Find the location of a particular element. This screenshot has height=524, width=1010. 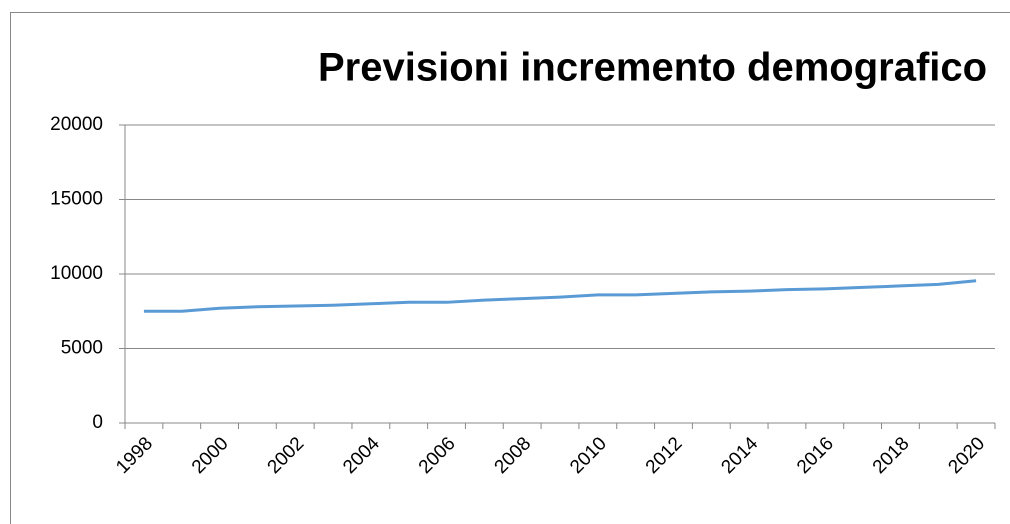

y-tick-label: 20000 is located at coordinates (76, 124).